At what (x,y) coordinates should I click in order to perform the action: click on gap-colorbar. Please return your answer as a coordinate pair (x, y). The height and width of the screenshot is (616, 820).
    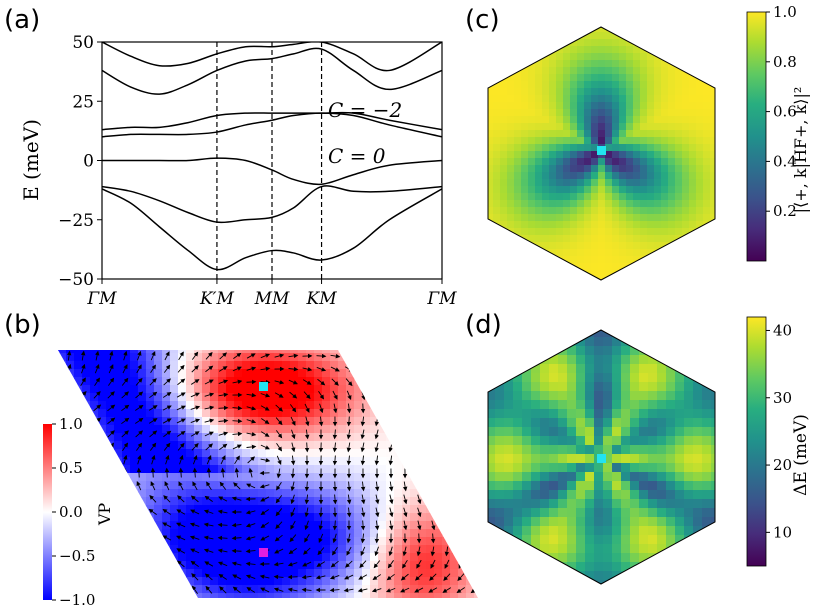
    Looking at the image, I should click on (756, 441).